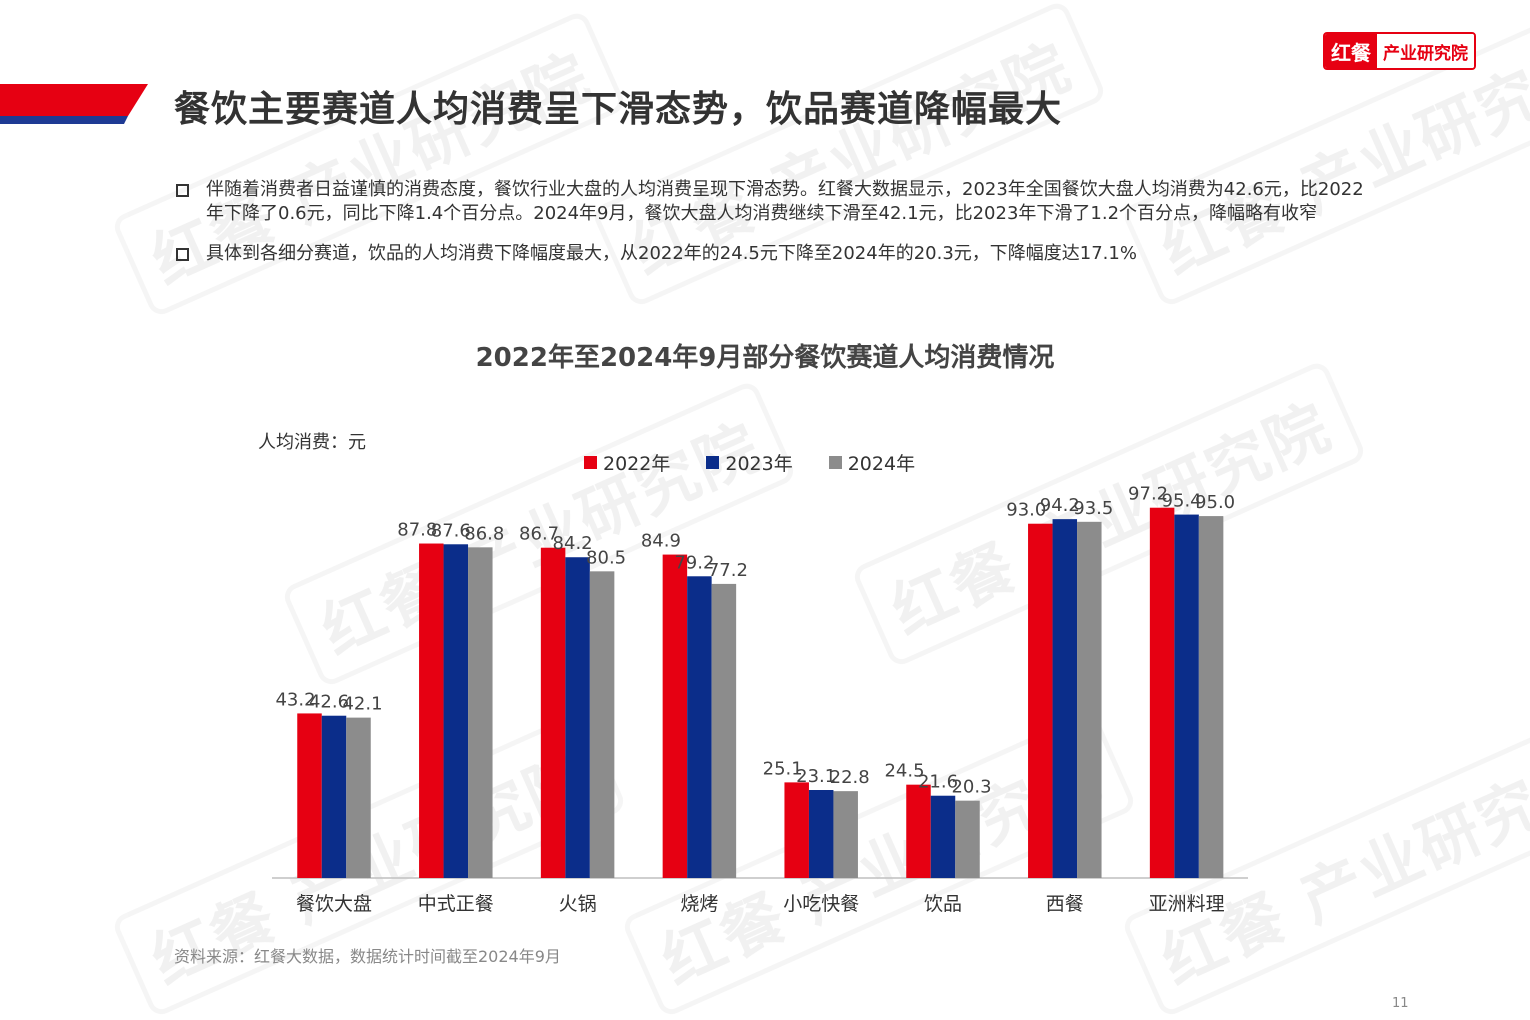 Image resolution: width=1530 pixels, height=1020 pixels. I want to click on chart-title: 2022年至2024年9月部分餐饮赛道人均消费情况, so click(765, 355).